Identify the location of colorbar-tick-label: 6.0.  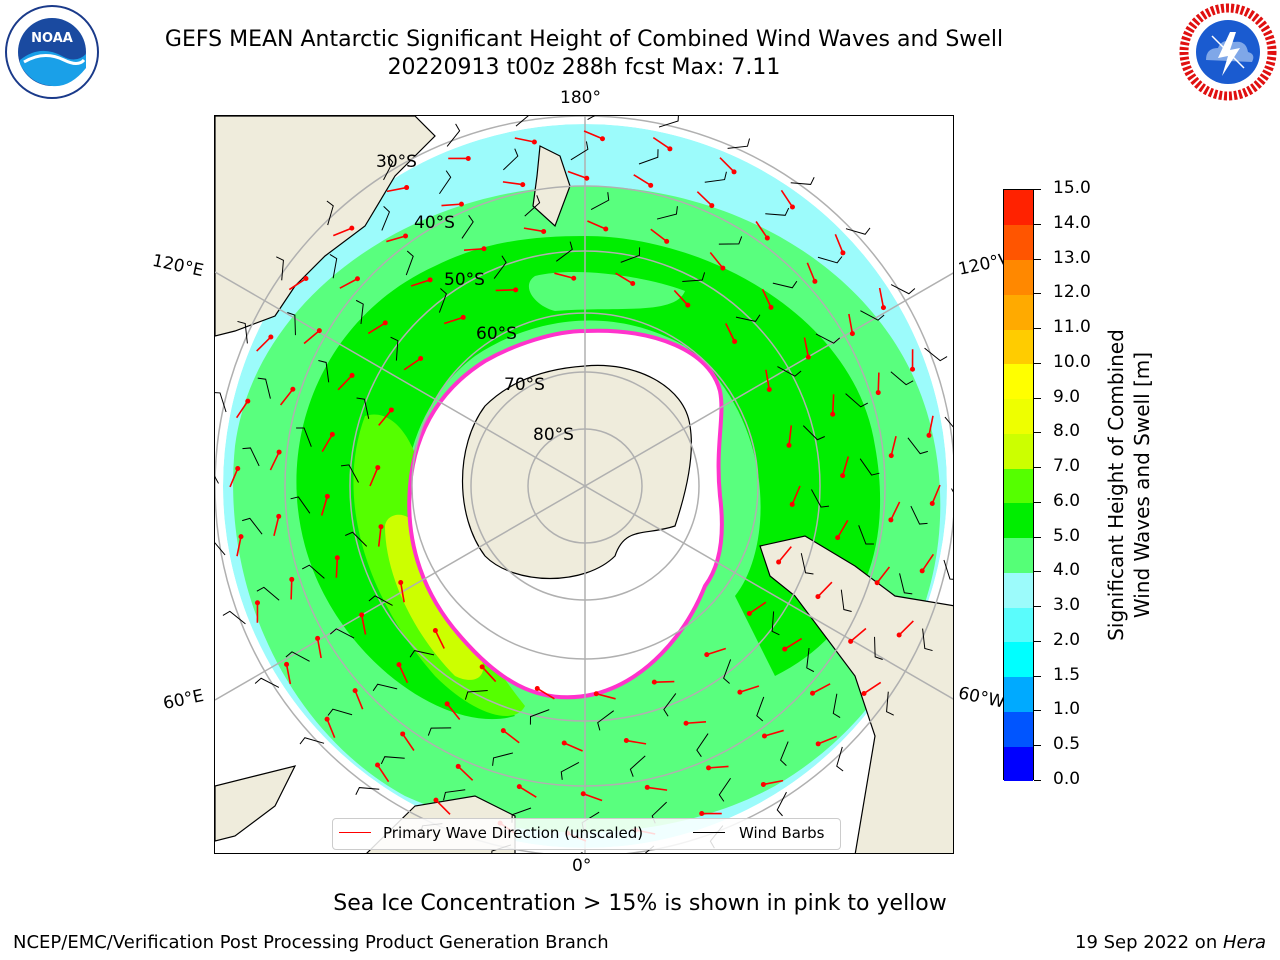
(1067, 500).